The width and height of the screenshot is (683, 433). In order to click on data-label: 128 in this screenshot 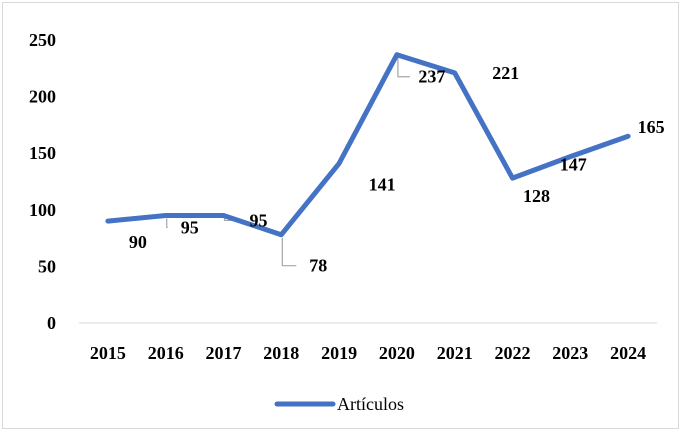, I will do `click(536, 196)`.